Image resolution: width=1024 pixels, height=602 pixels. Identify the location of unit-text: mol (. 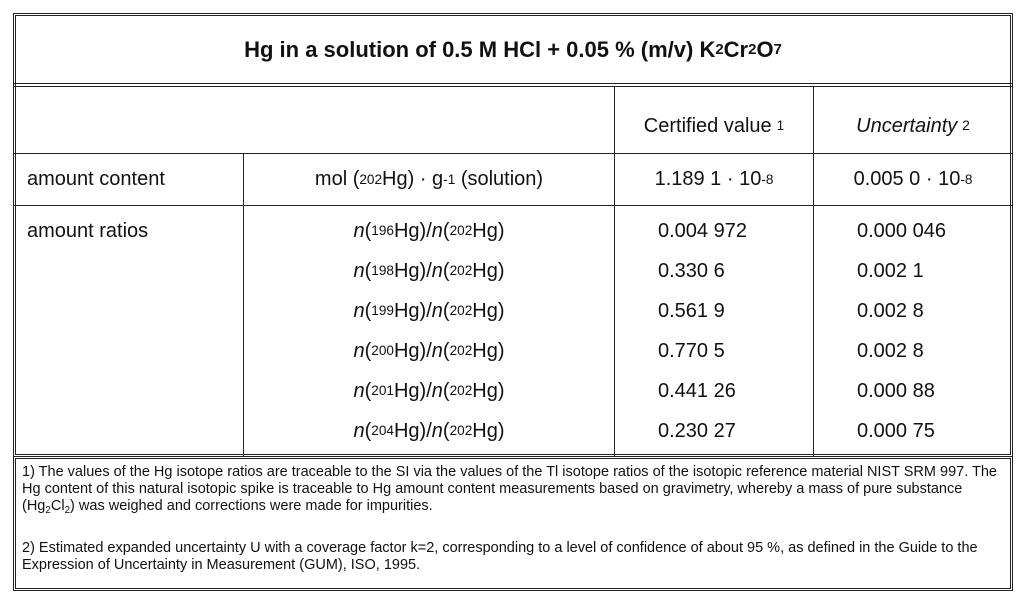
(337, 179).